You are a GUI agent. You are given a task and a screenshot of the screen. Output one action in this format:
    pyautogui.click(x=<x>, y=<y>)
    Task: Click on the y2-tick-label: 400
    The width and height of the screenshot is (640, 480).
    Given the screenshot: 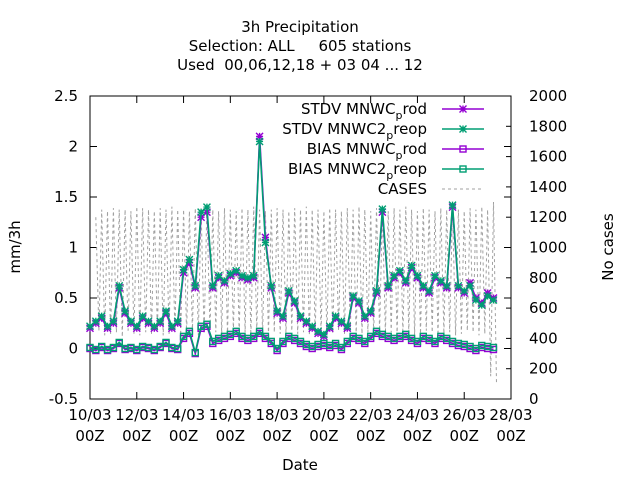 What is the action you would take?
    pyautogui.click(x=543, y=338)
    